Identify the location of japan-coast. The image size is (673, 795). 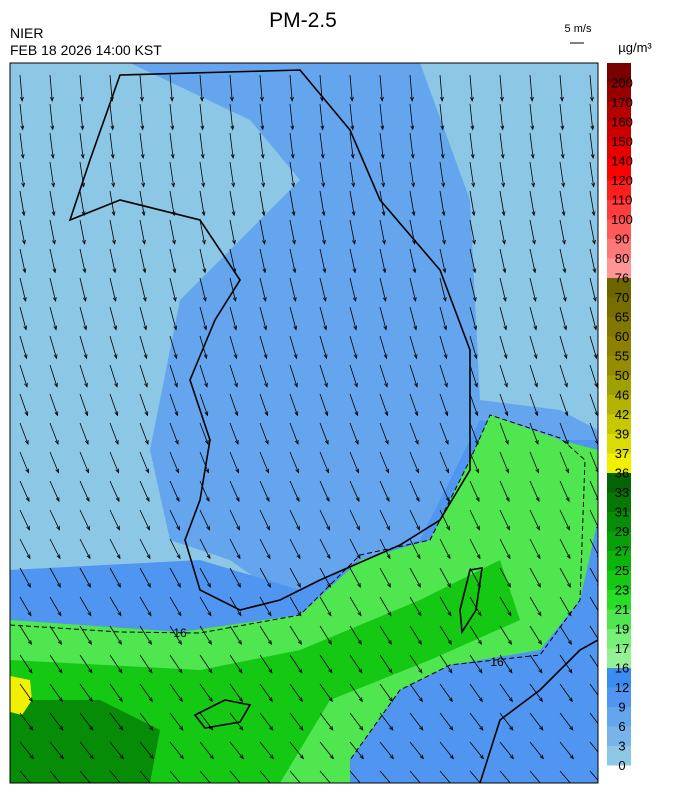
(538, 711).